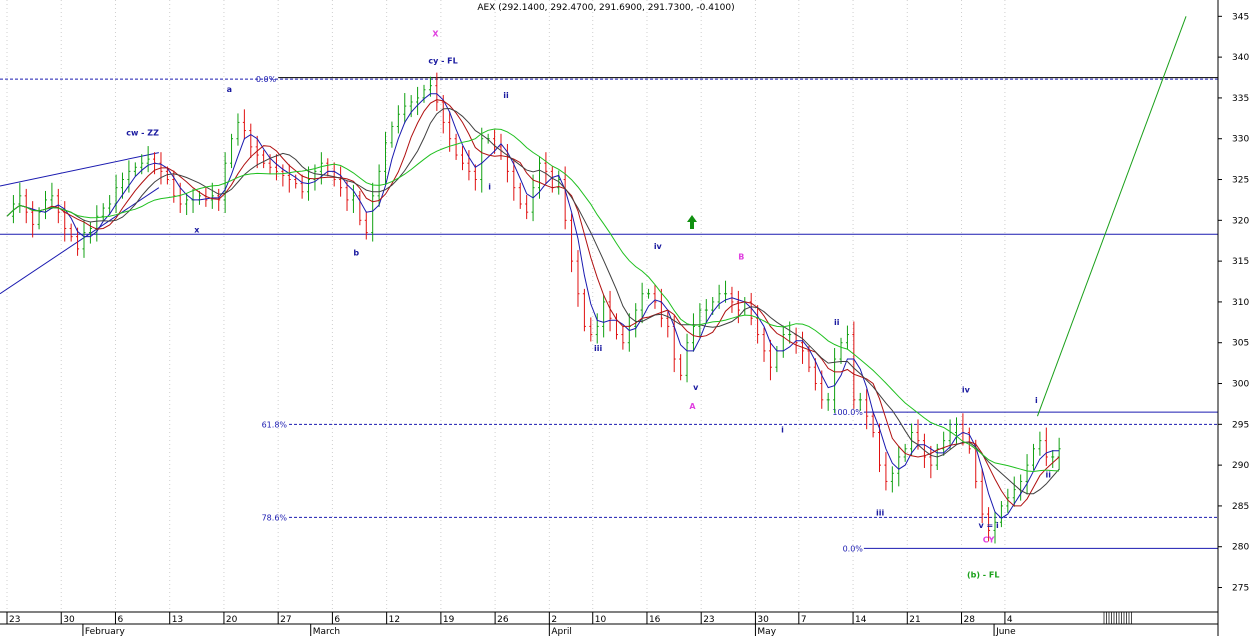 The image size is (1250, 636). What do you see at coordinates (1240, 58) in the screenshot?
I see `y-tick-label: 340` at bounding box center [1240, 58].